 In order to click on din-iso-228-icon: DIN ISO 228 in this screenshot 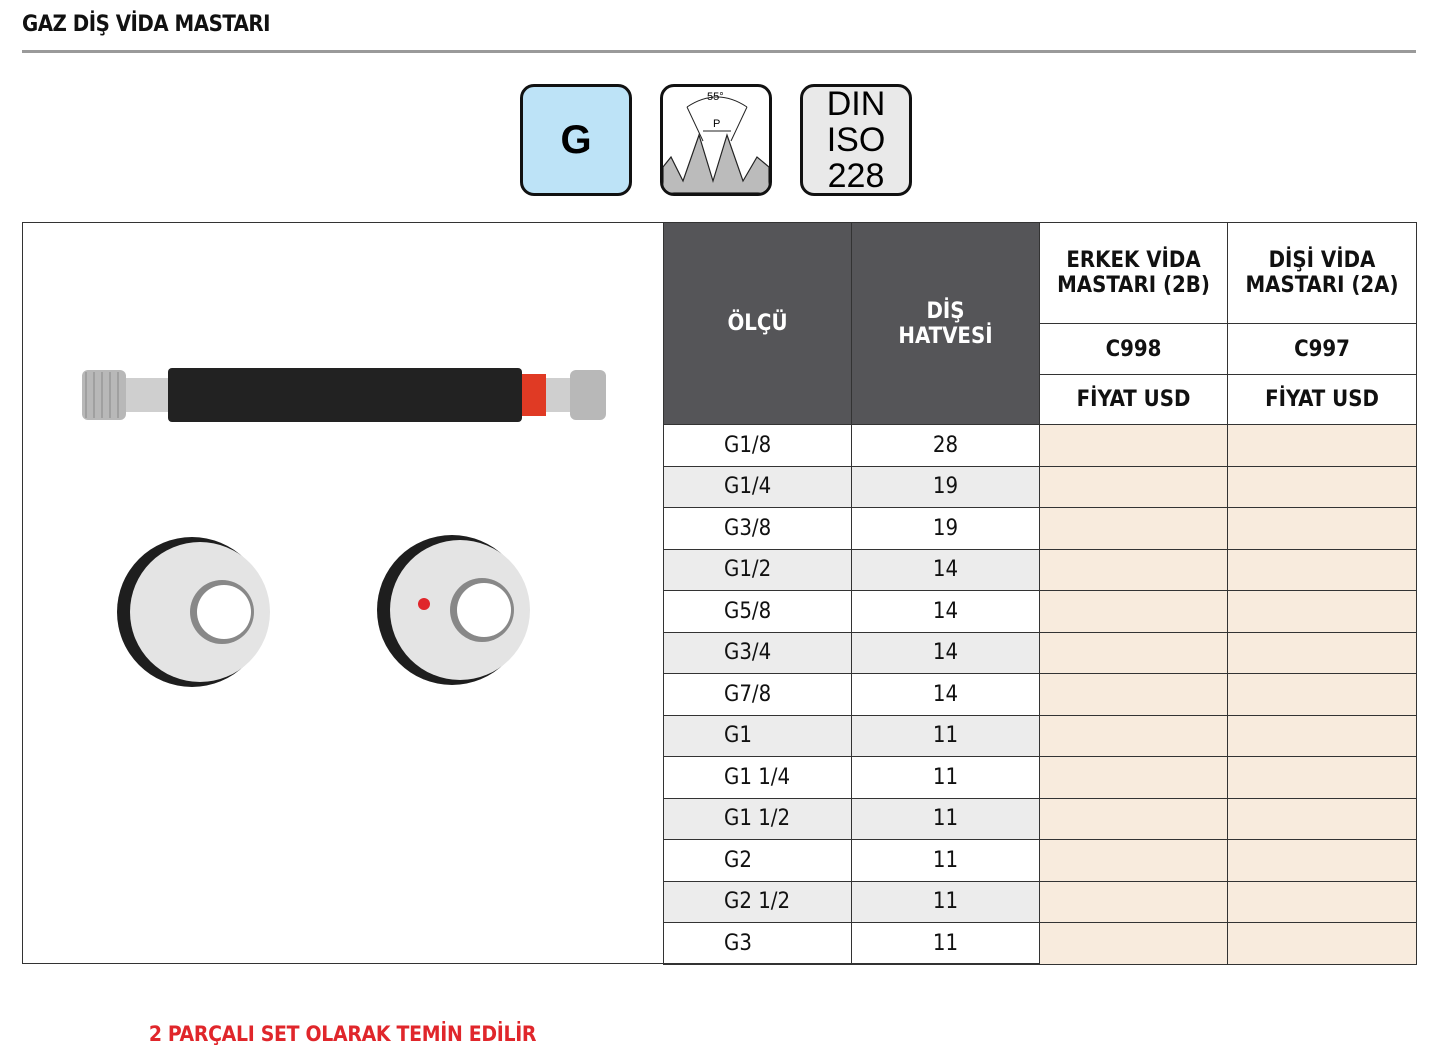, I will do `click(856, 140)`.